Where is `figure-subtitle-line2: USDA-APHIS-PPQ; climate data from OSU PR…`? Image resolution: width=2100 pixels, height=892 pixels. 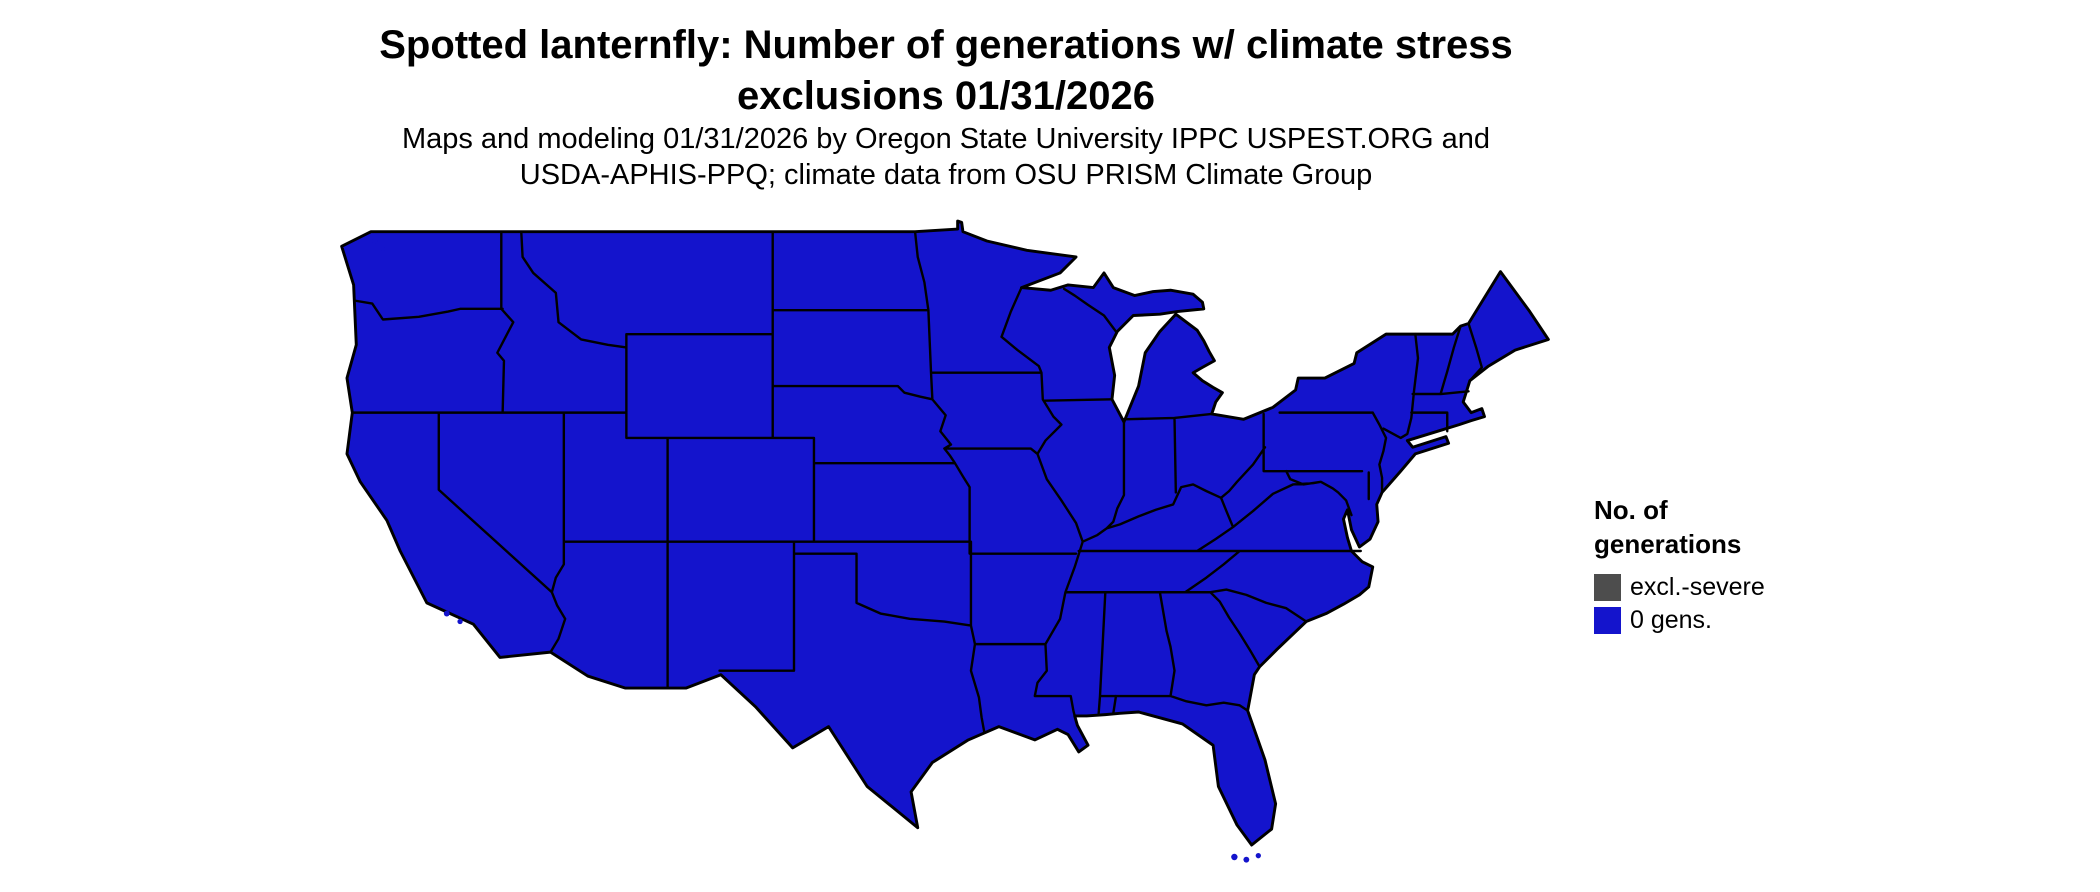
figure-subtitle-line2: USDA-APHIS-PPQ; climate data from OSU PR… is located at coordinates (946, 174).